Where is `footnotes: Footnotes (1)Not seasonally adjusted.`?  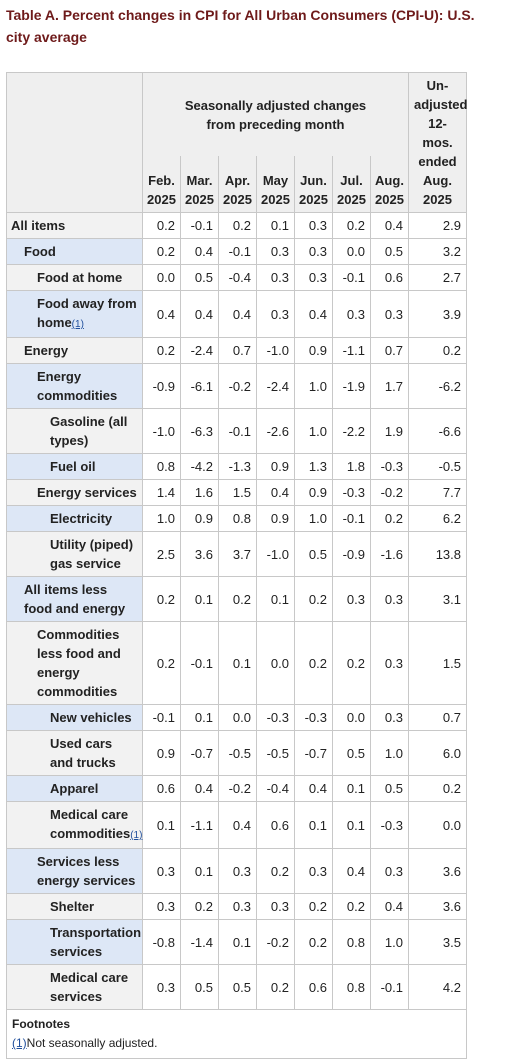
footnotes: Footnotes (1)Not seasonally adjusted. is located at coordinates (236, 1034).